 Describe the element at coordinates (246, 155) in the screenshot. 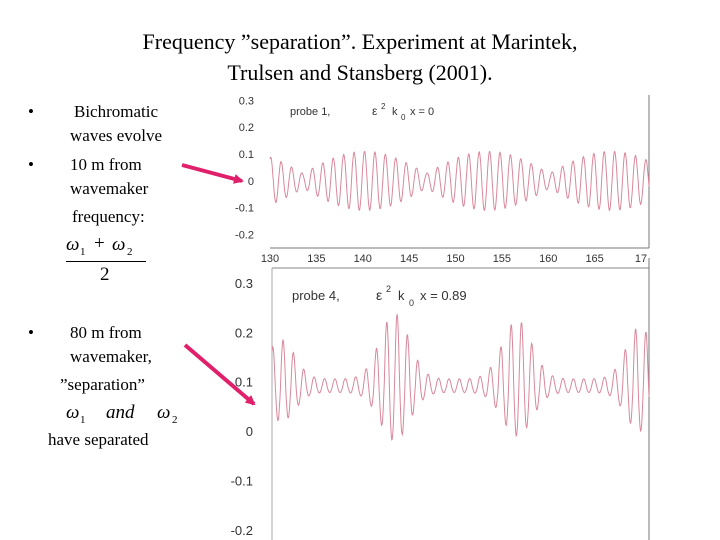

I see `top-y-tick-label: 0.1` at that location.